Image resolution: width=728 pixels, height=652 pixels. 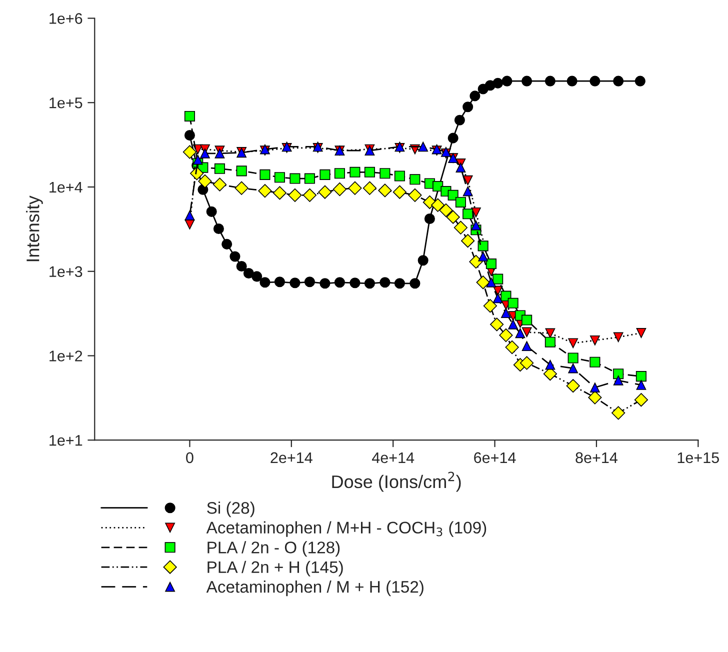 I want to click on x-tick-label: 0, so click(x=190, y=458).